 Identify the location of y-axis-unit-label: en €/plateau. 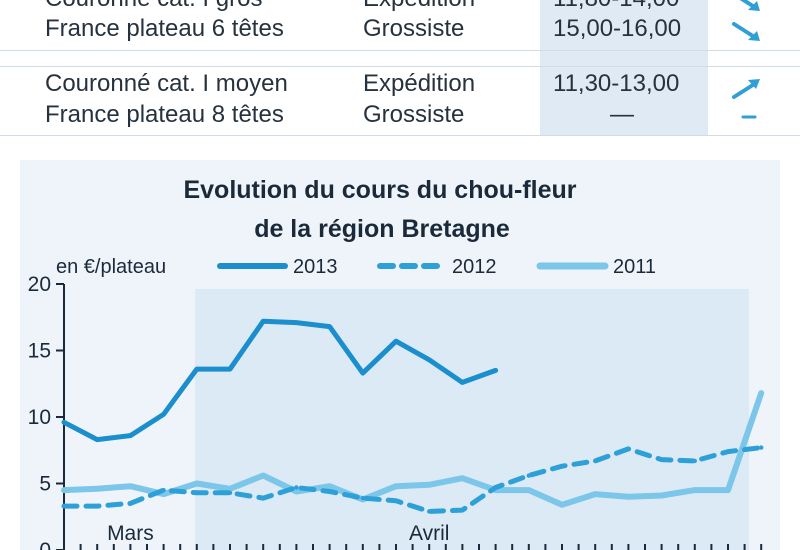
(111, 267).